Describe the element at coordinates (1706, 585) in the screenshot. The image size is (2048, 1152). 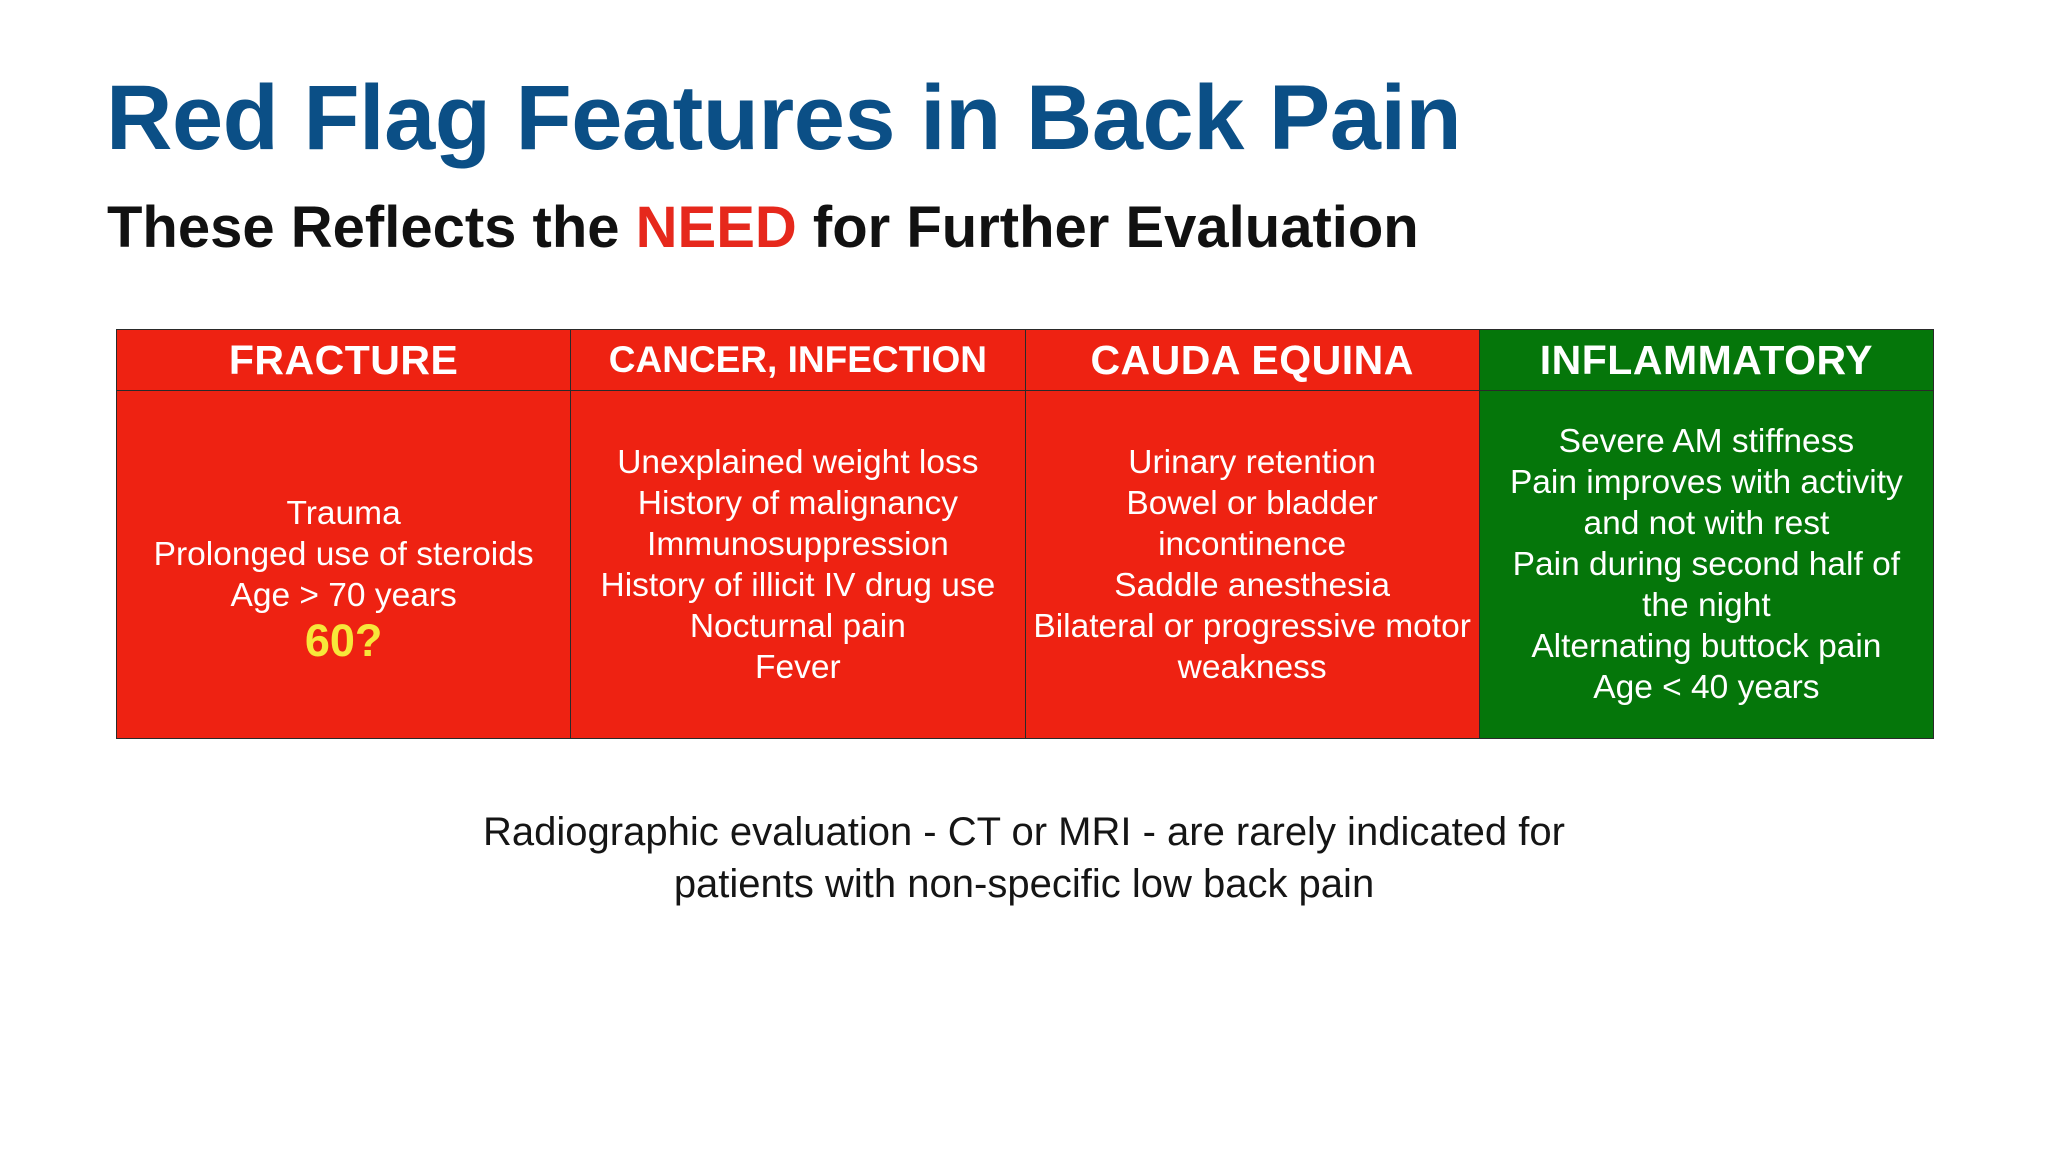
I see `list-item: Pain during second half of the night` at that location.